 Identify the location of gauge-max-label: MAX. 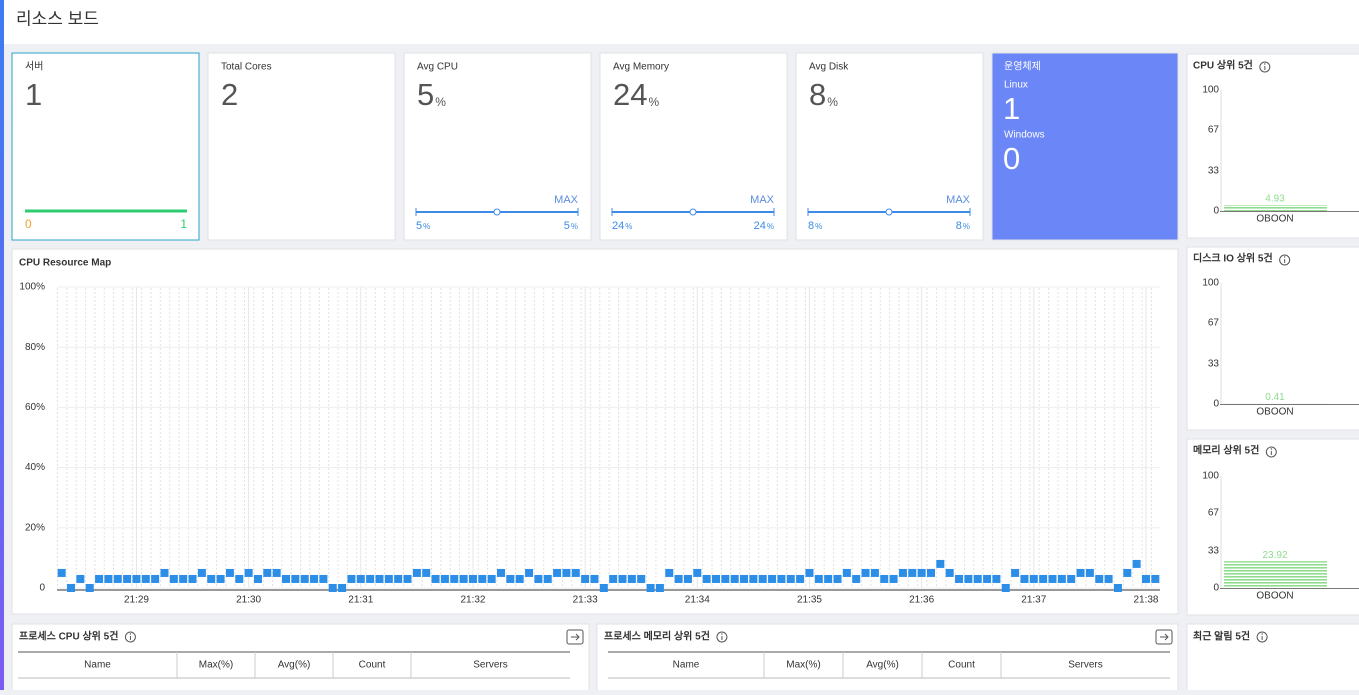
(958, 200).